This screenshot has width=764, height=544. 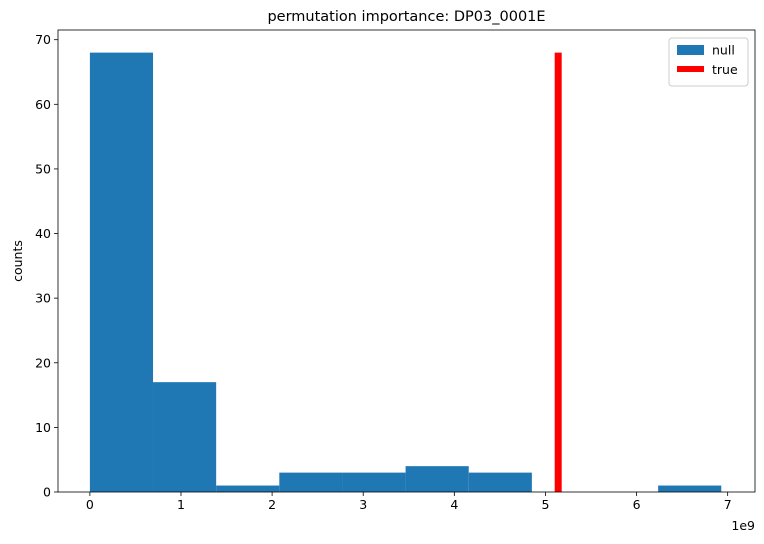 I want to click on y-tick-label: 20, so click(x=43, y=362).